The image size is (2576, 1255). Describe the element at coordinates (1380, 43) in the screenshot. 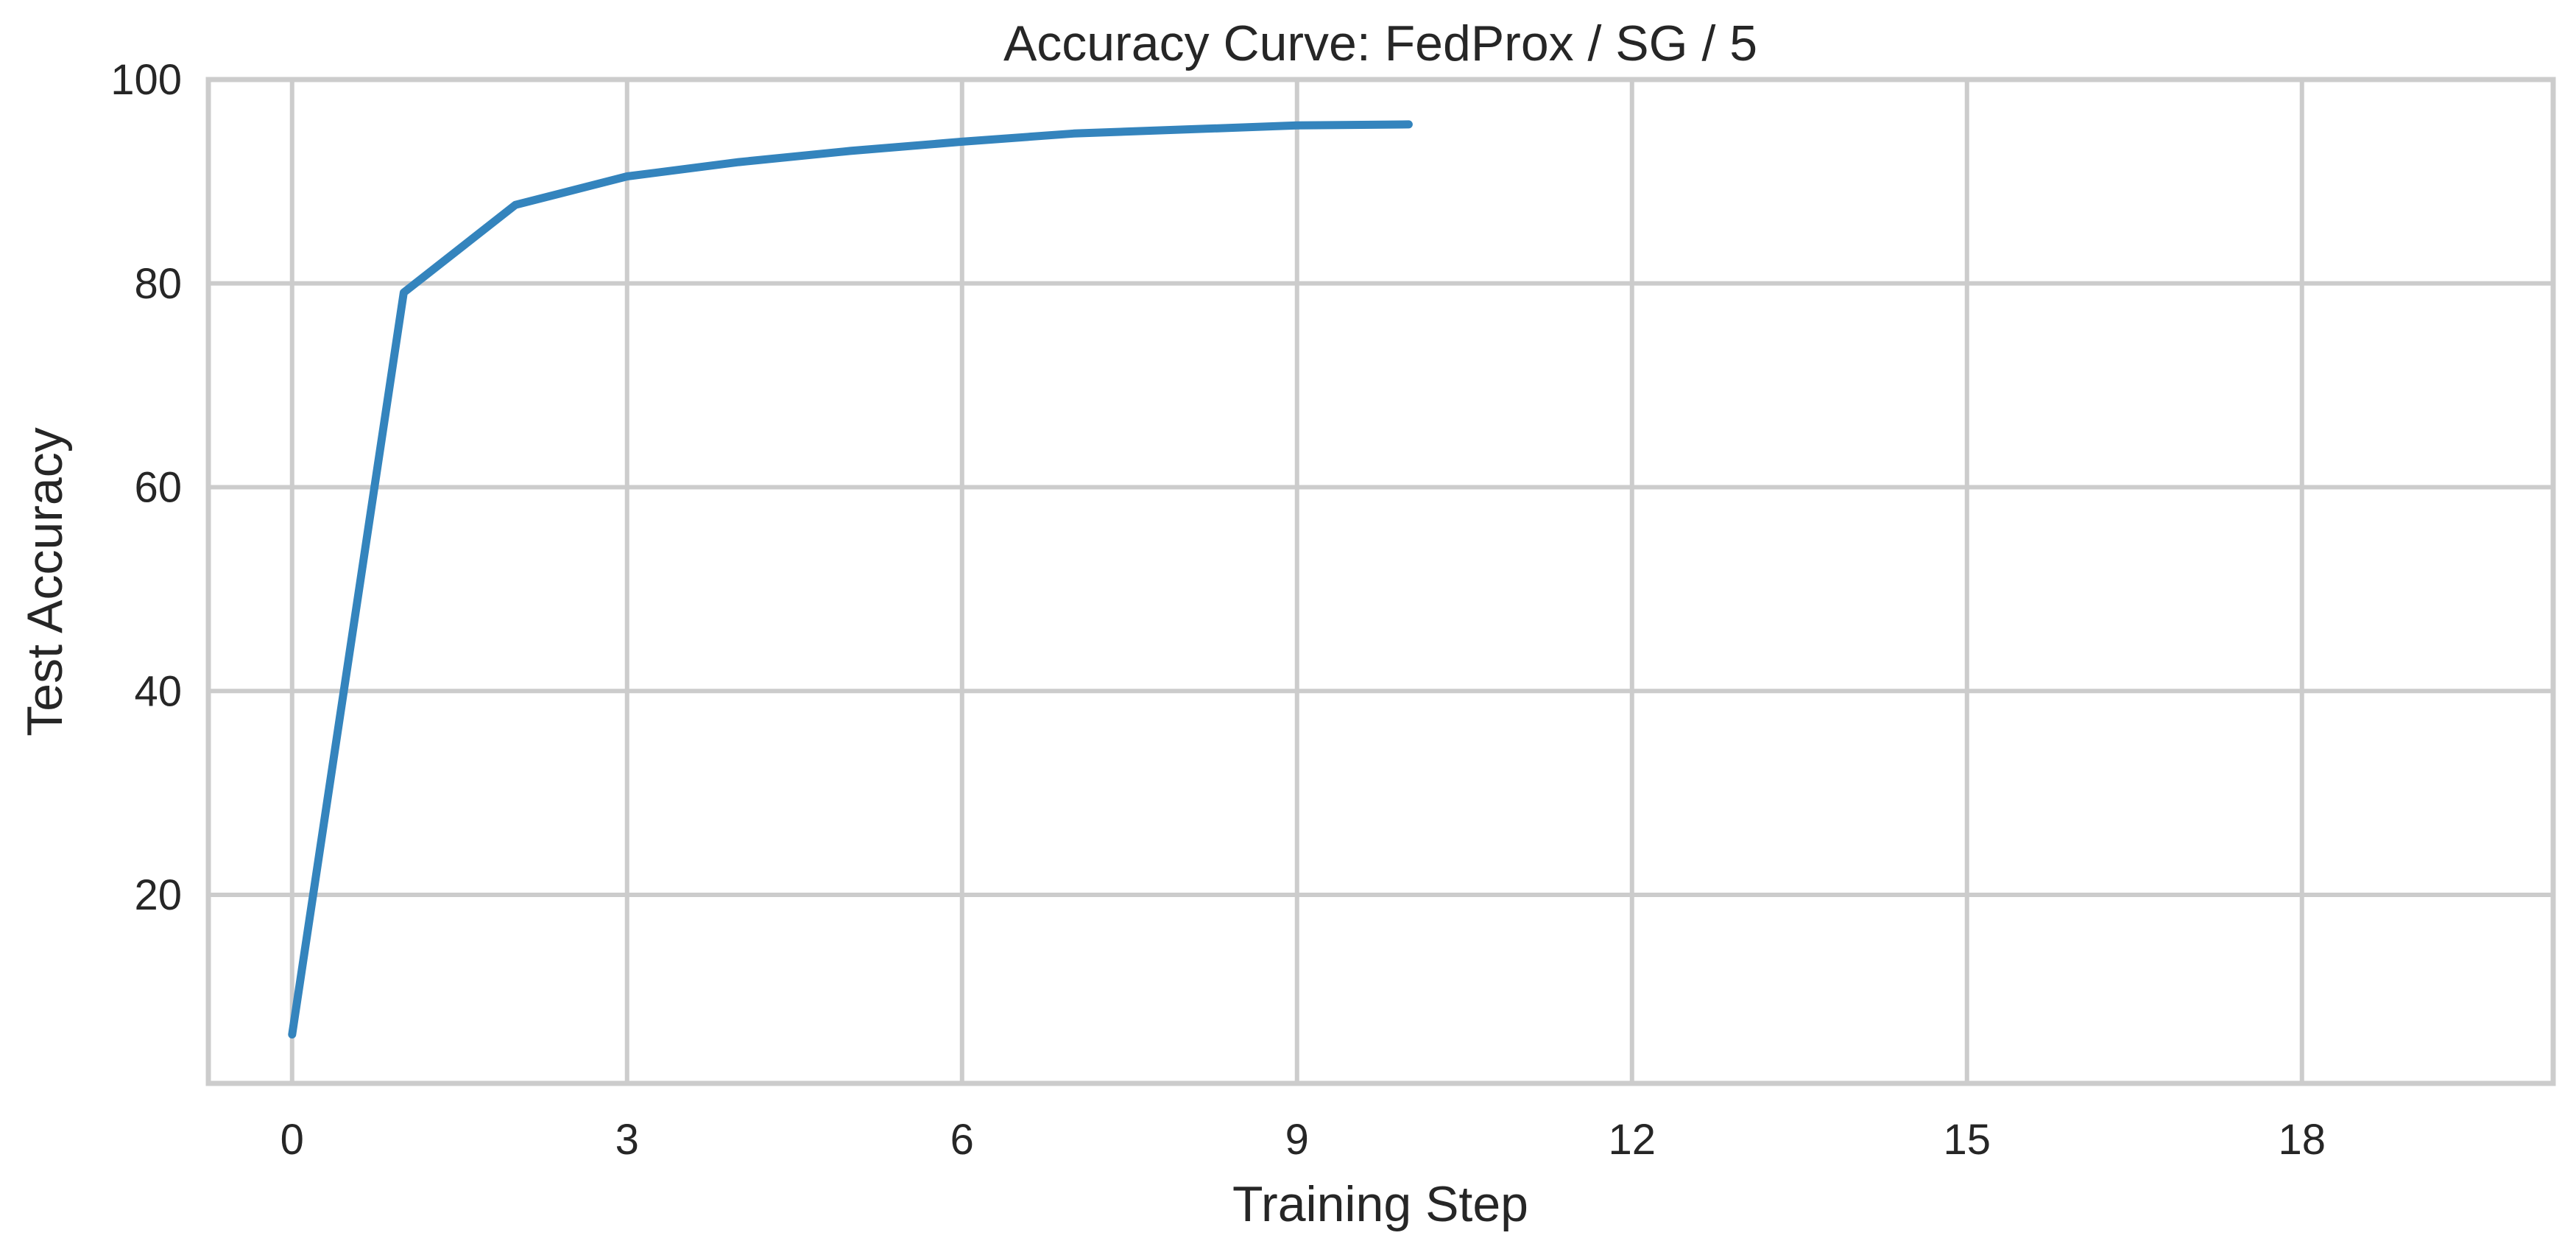

I see `chart-title: Accuracy Curve: FedProx / SG / 5` at that location.